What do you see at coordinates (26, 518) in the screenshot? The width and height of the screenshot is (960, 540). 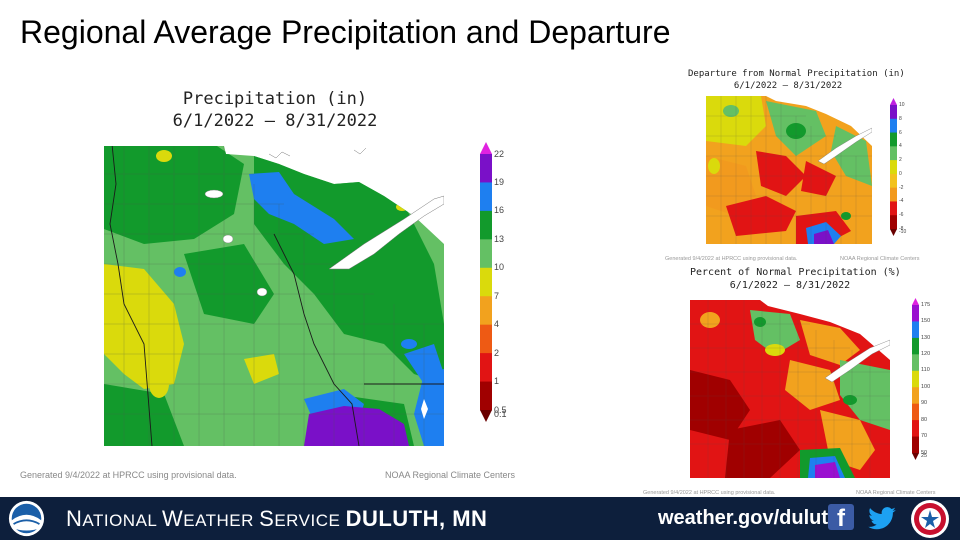 I see `noaa-logo` at bounding box center [26, 518].